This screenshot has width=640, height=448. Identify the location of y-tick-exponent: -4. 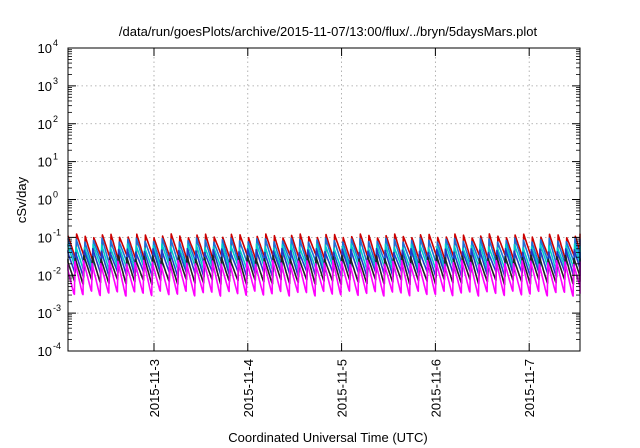
(57, 346).